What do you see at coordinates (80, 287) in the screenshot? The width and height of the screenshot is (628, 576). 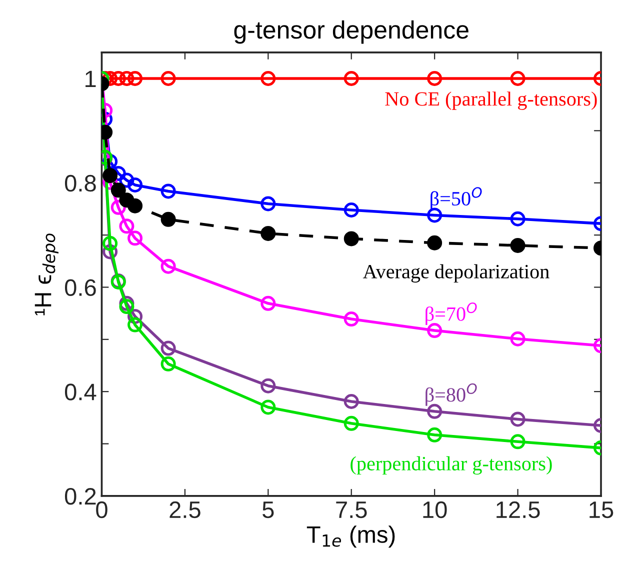 I see `y-tick-label: 0.6` at bounding box center [80, 287].